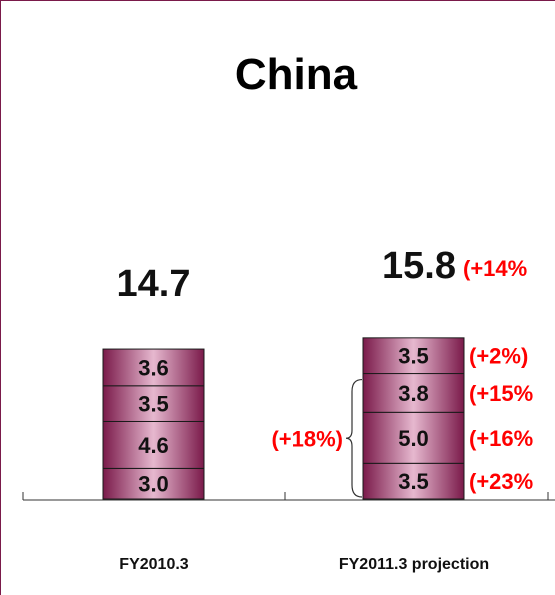 The height and width of the screenshot is (595, 555). Describe the element at coordinates (501, 393) in the screenshot. I see `segment-change-label: (+15%` at that location.